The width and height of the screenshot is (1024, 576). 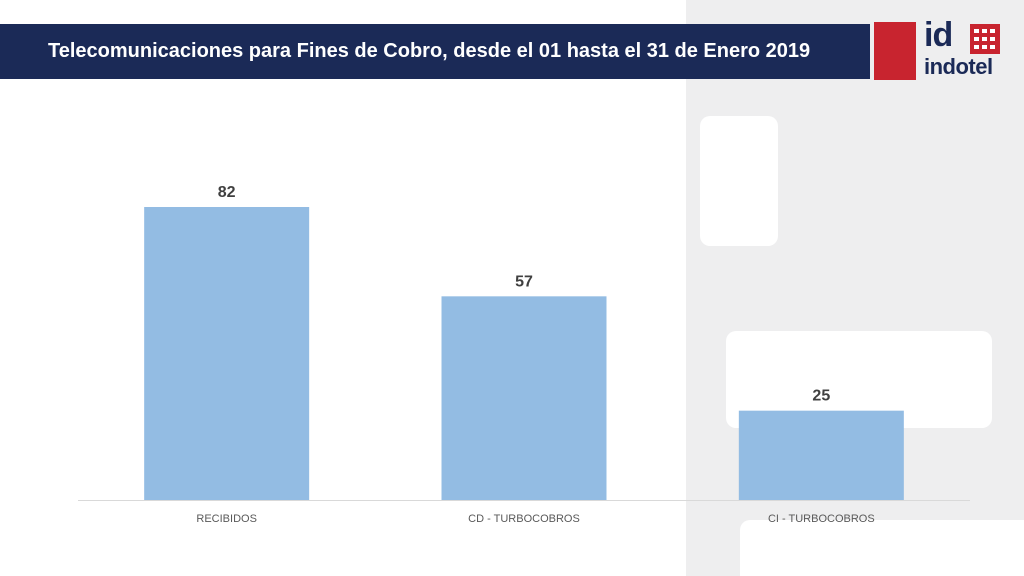 What do you see at coordinates (895, 51) in the screenshot?
I see `logo-red-block` at bounding box center [895, 51].